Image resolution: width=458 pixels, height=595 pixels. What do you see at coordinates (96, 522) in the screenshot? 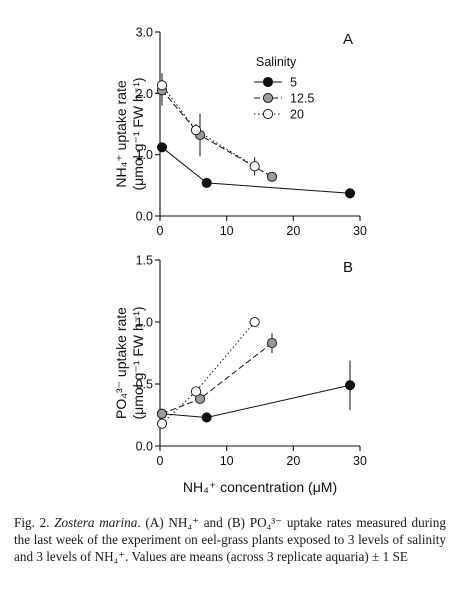
I see `caption-species: Zostera marina` at bounding box center [96, 522].